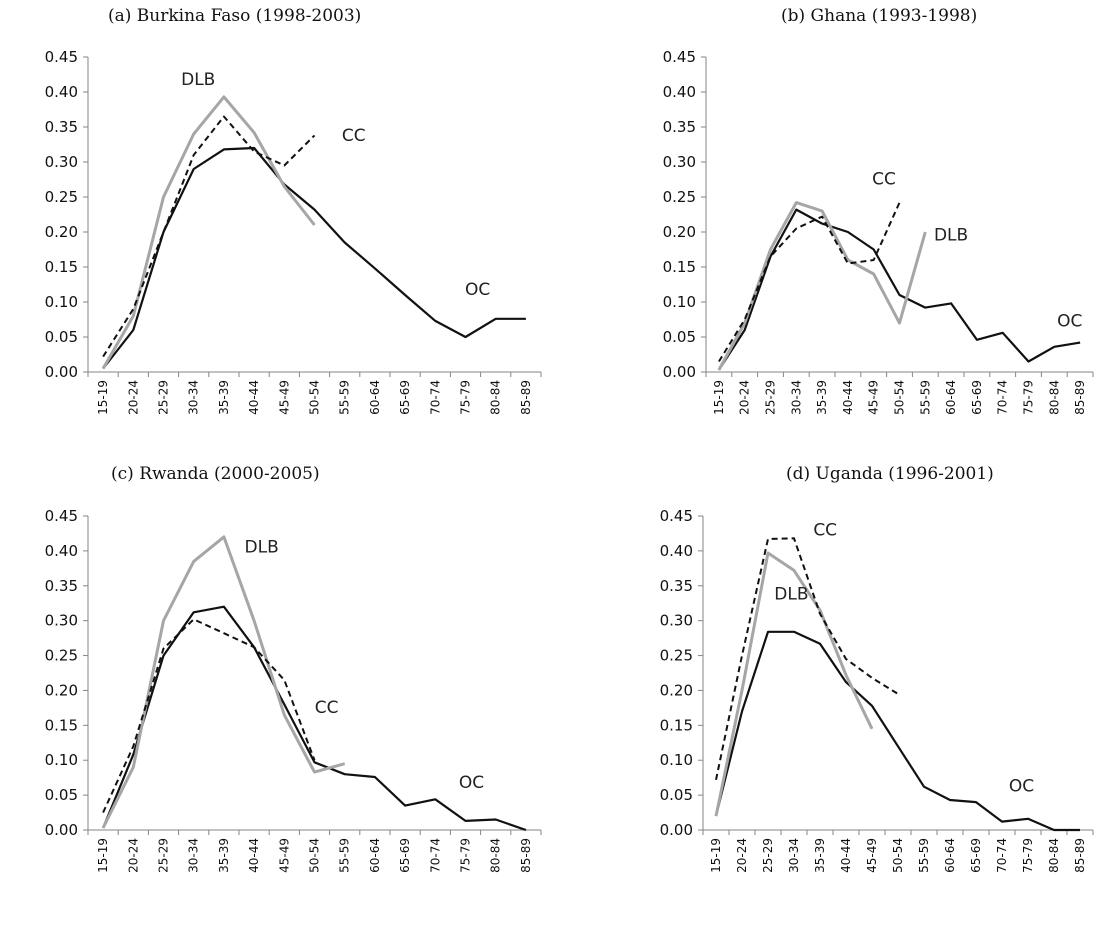 The image size is (1104, 935). I want to click on chart-title: (a) Burkina Faso (1998-2003), so click(235, 16).